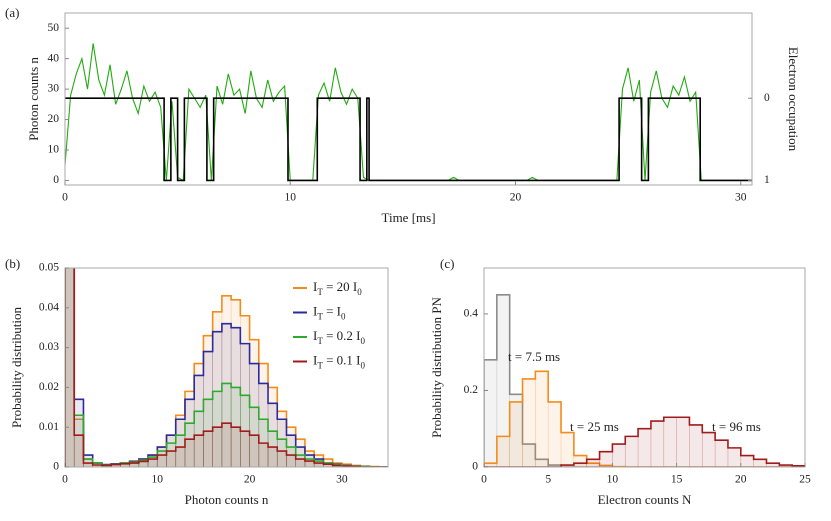 The width and height of the screenshot is (831, 521). Describe the element at coordinates (12, 12) in the screenshot. I see `panel-label: (a)` at that location.